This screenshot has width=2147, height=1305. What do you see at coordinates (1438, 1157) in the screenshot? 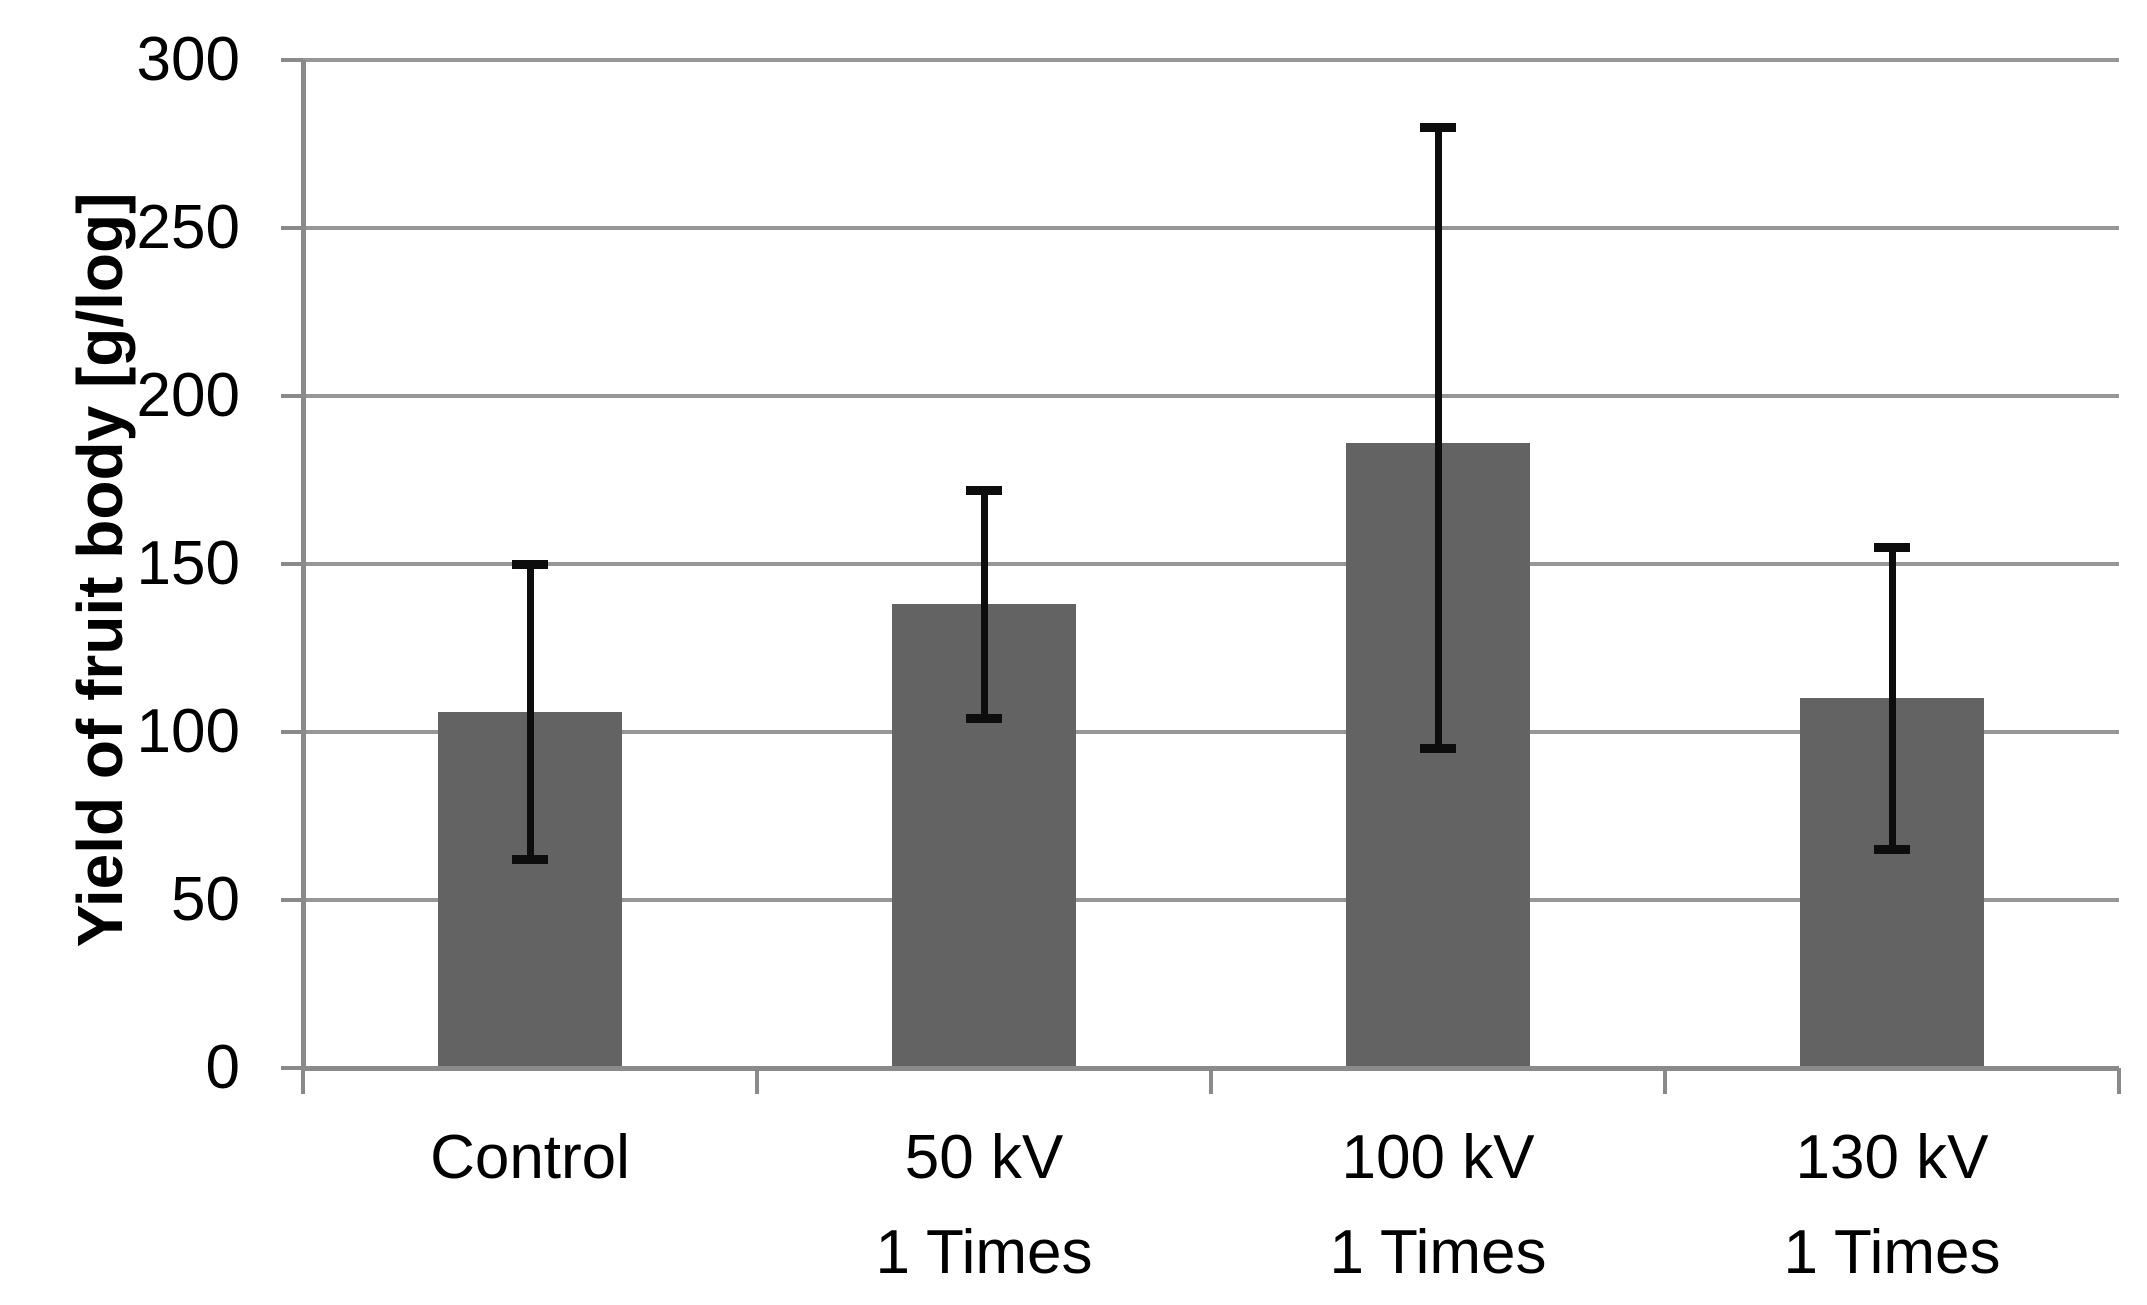
I see `x-category-label: 100 kV` at bounding box center [1438, 1157].